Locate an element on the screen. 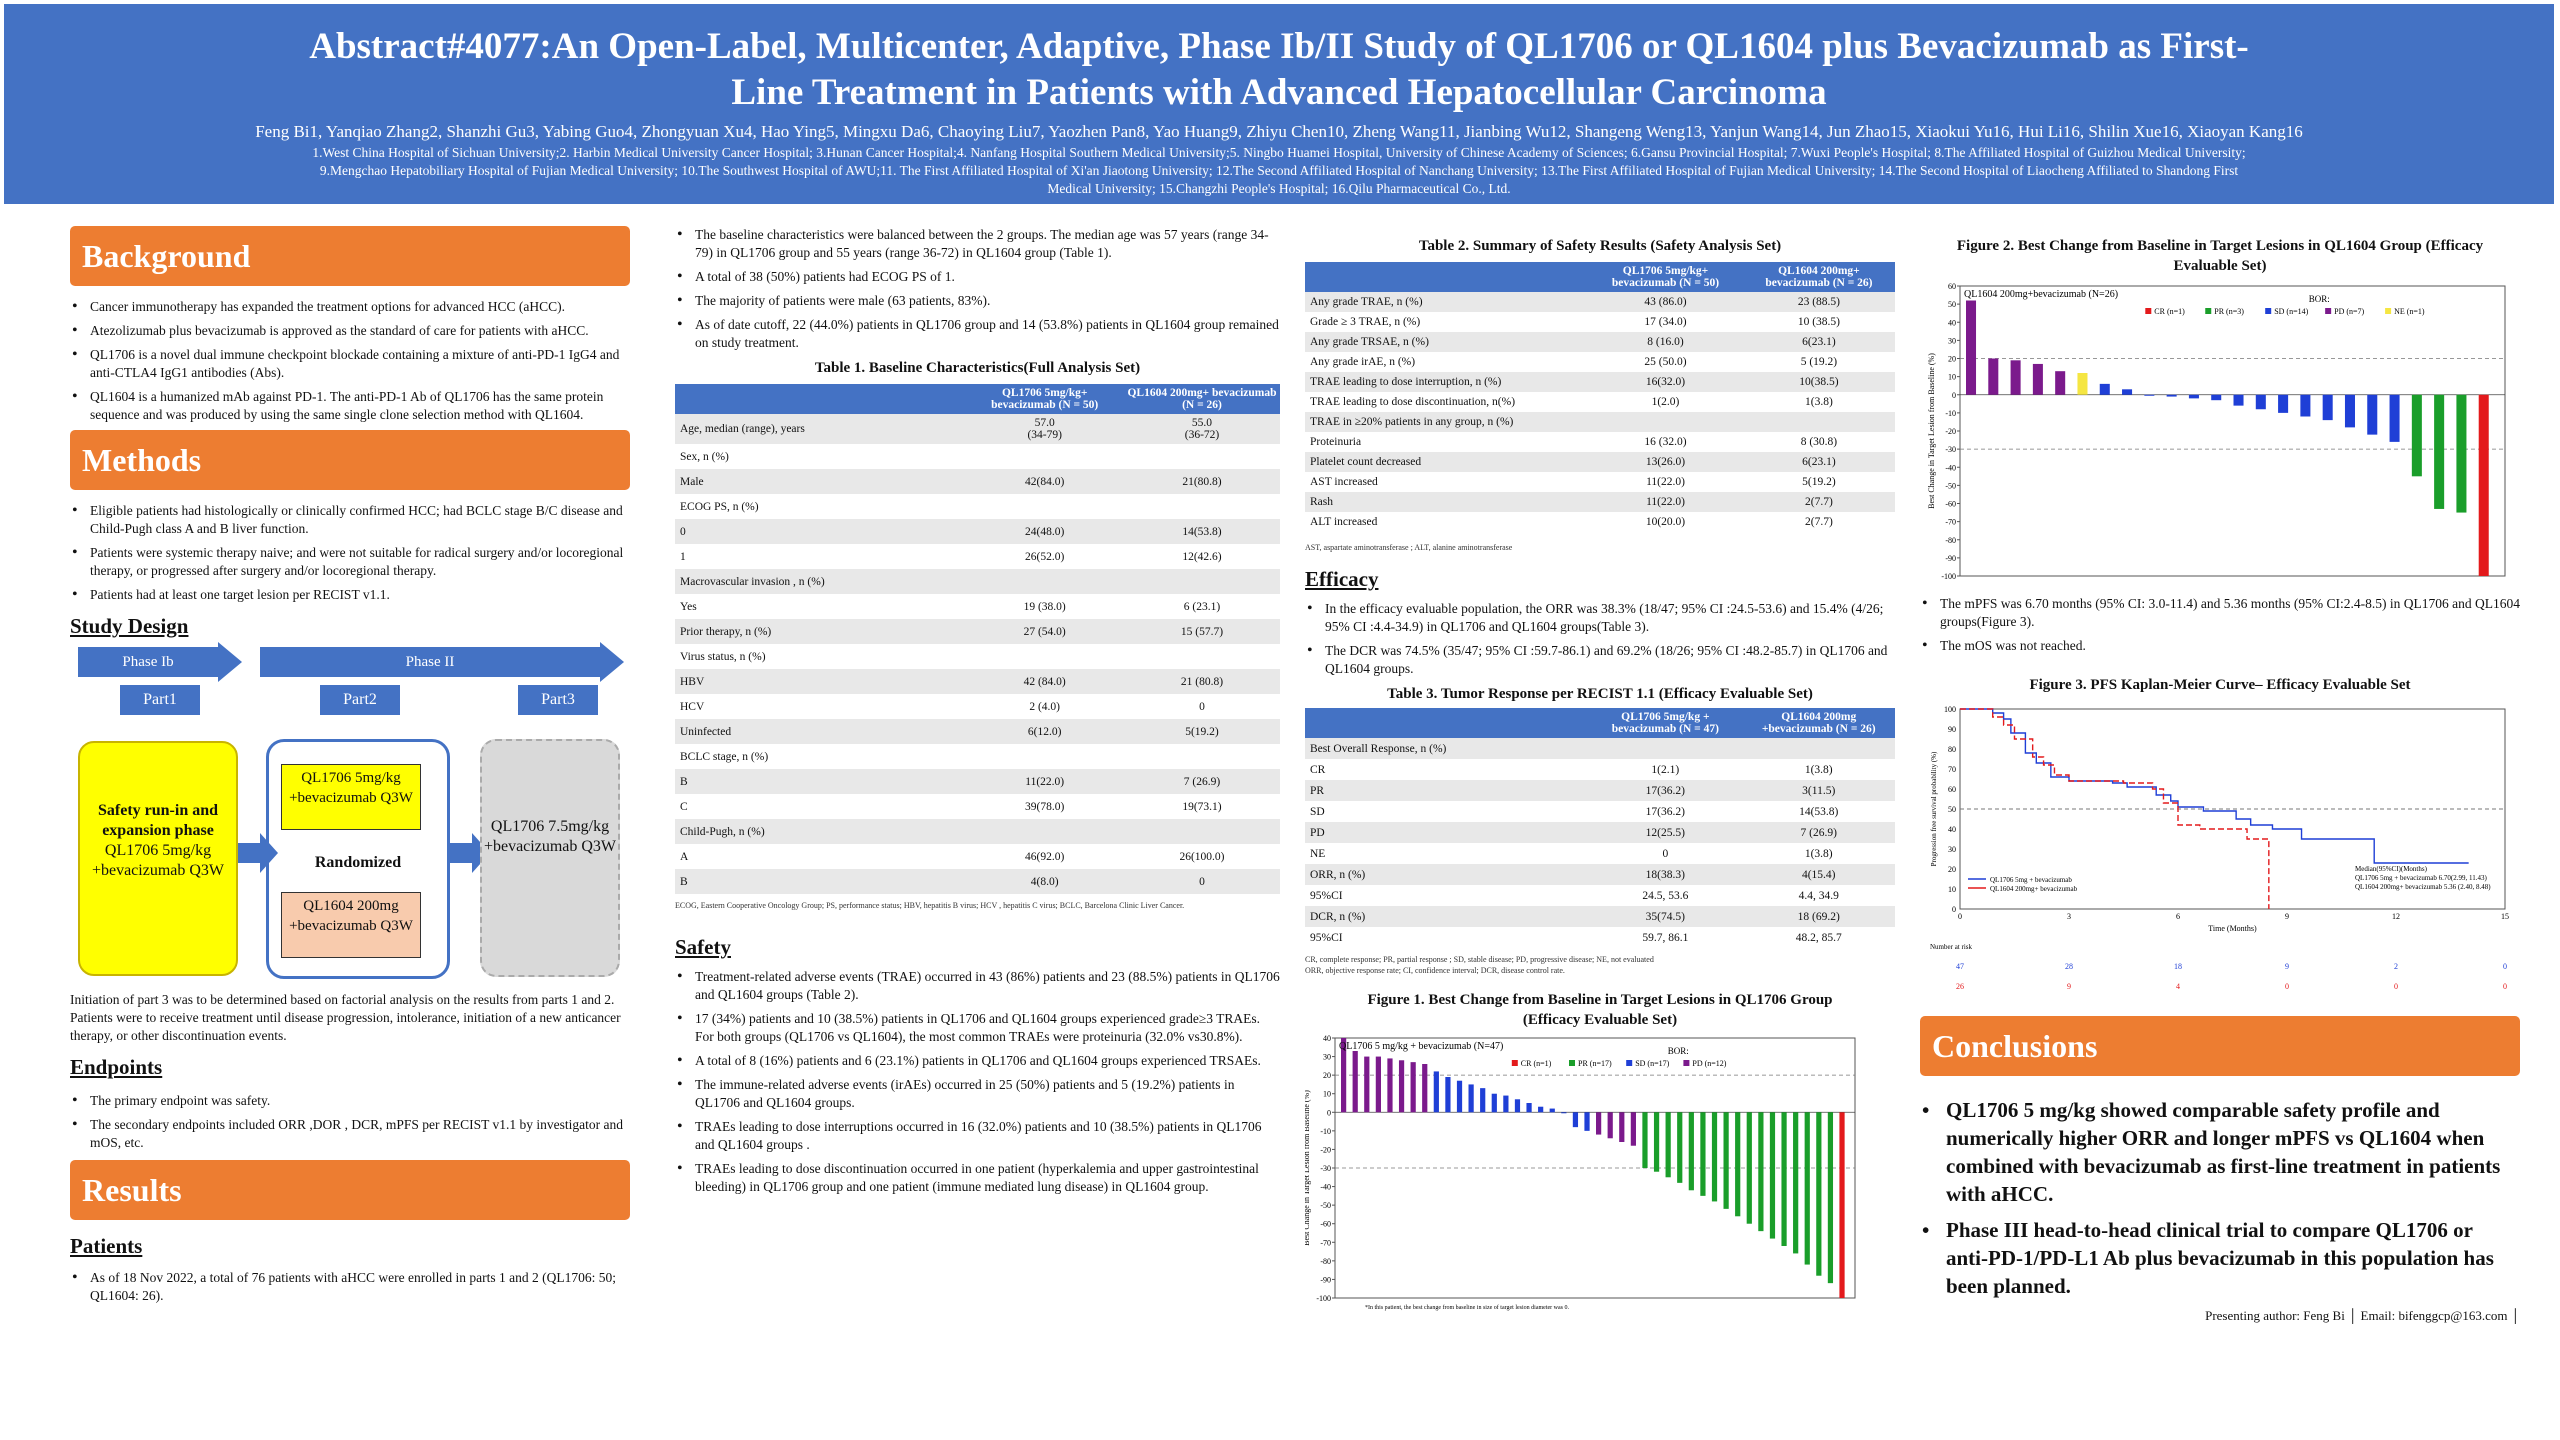 This screenshot has height=1440, width=2560. table-cell: PR is located at coordinates (1447, 790).